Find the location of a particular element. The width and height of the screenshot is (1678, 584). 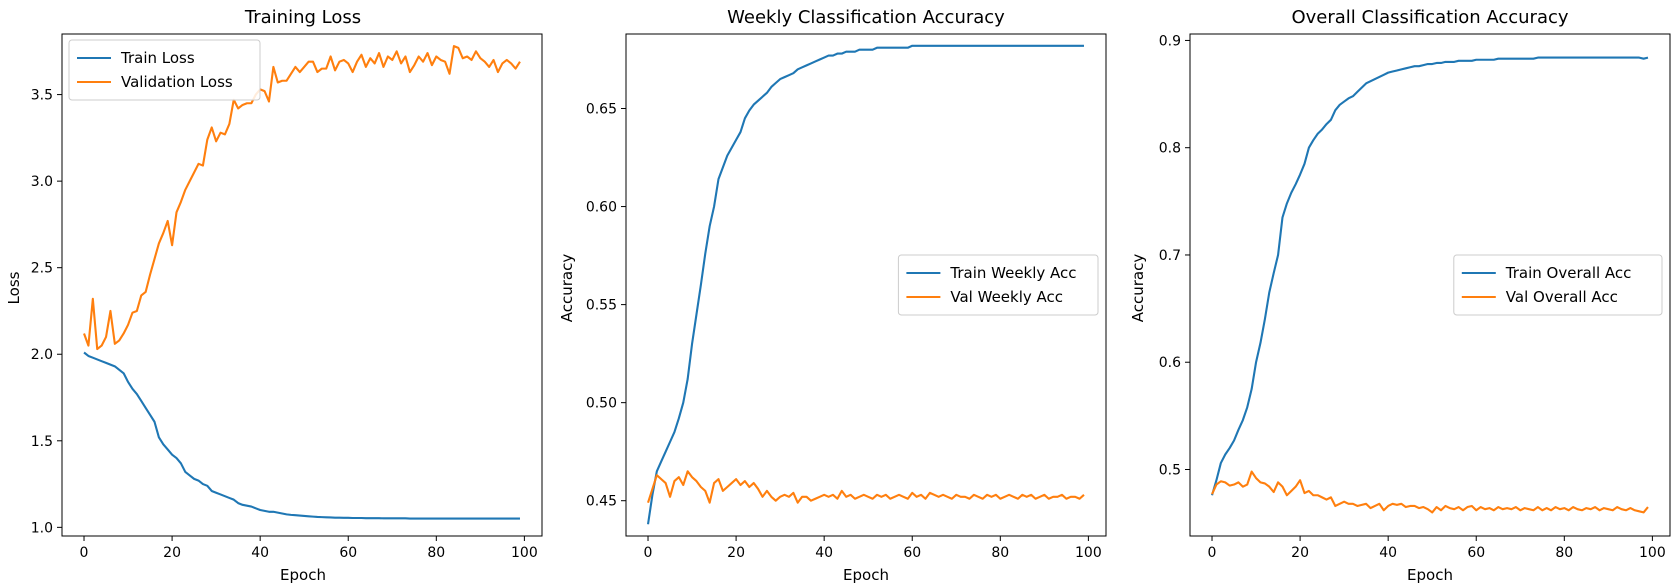

y-tick-label: 3.0 is located at coordinates (42, 182).